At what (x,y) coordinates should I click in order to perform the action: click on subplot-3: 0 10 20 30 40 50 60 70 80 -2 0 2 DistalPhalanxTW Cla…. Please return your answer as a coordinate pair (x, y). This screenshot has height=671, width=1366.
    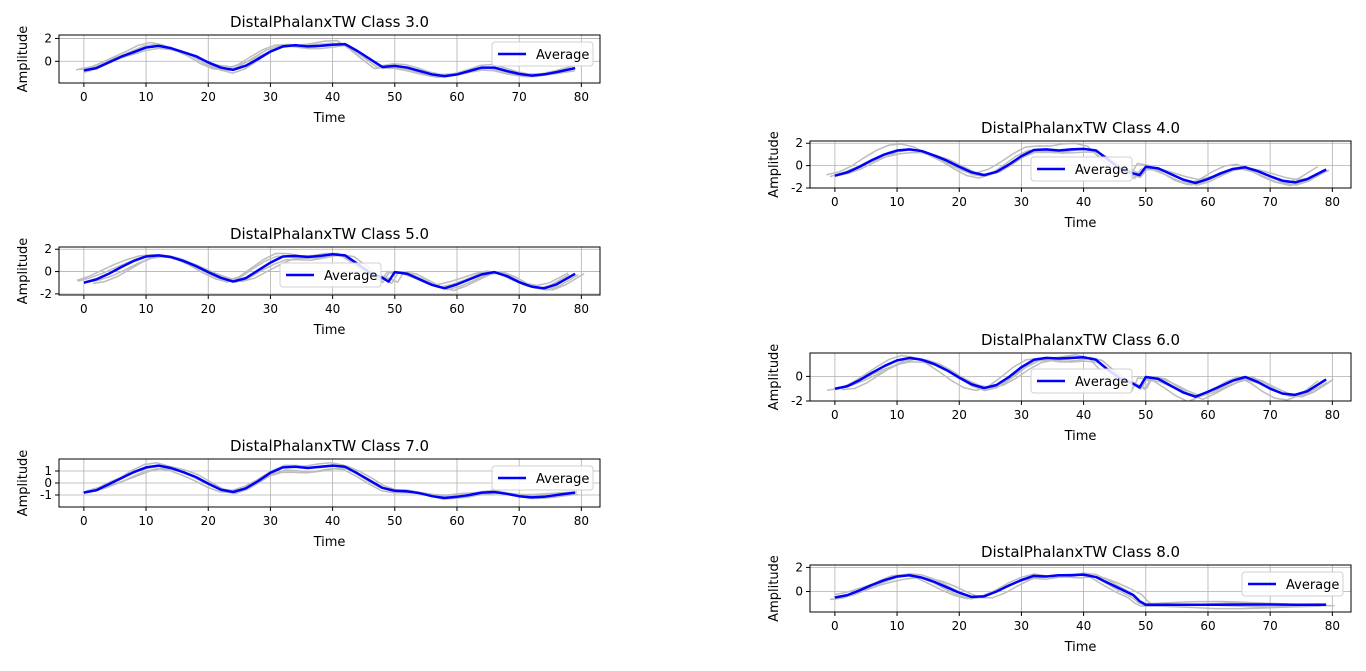
    Looking at the image, I should click on (308, 281).